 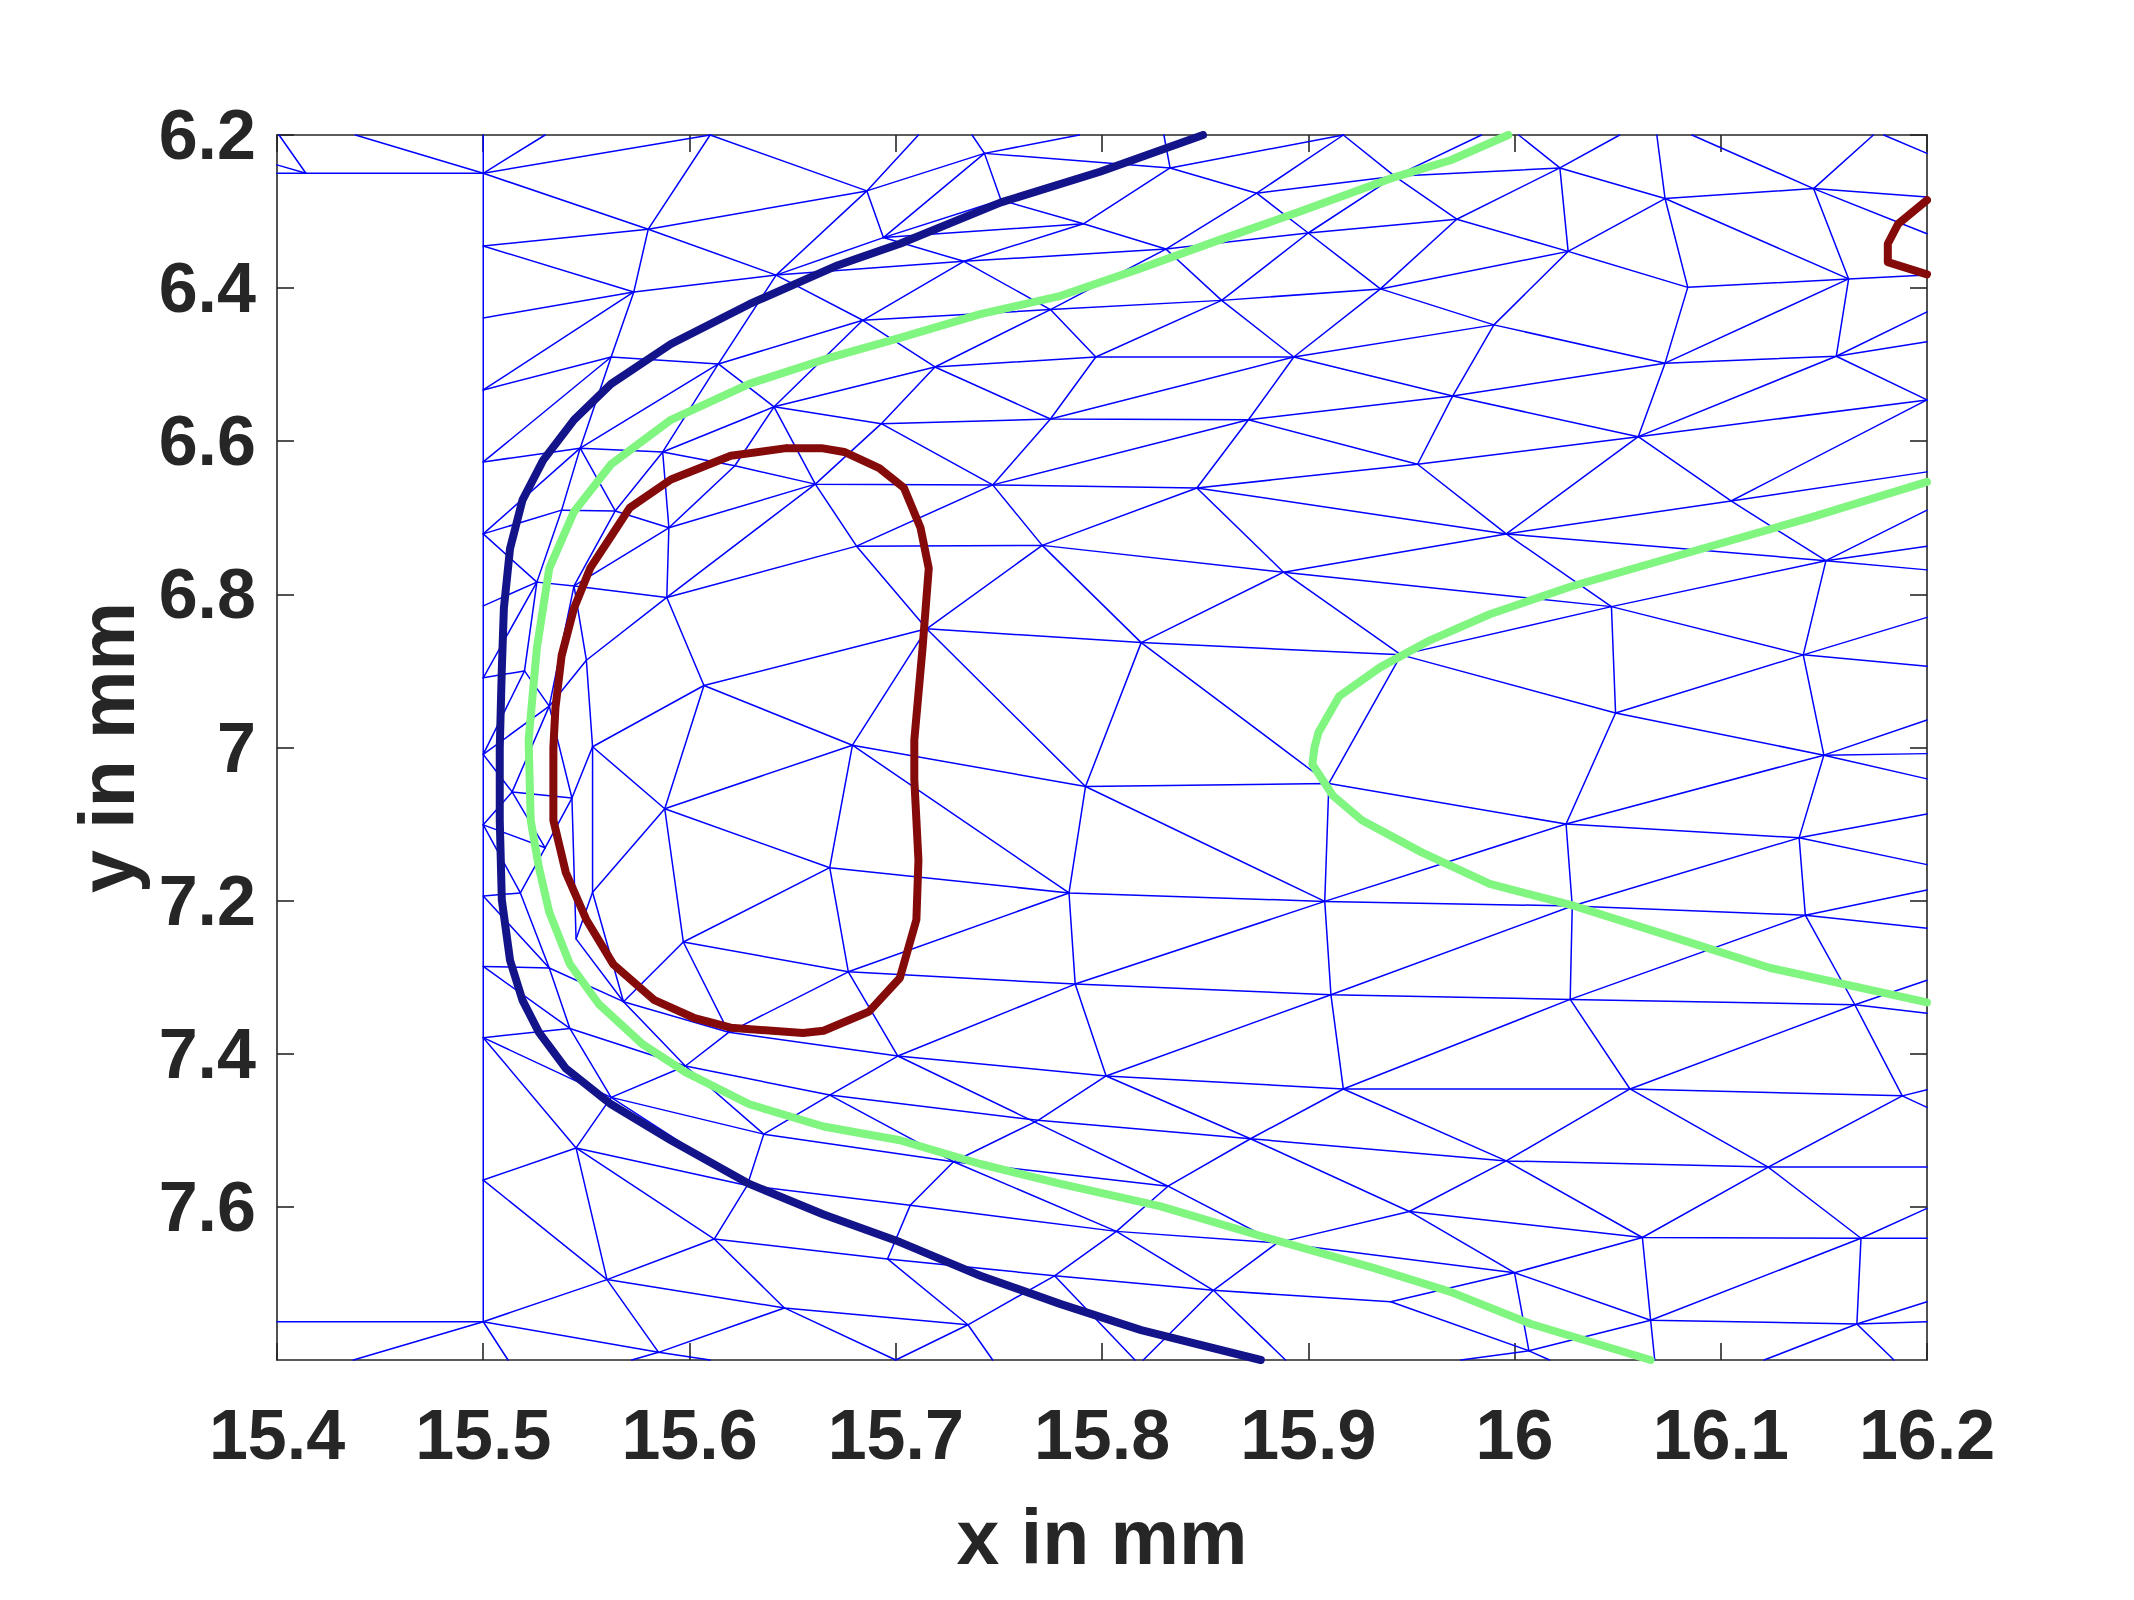 I want to click on x-tick-label: 15.6, so click(x=689, y=1435).